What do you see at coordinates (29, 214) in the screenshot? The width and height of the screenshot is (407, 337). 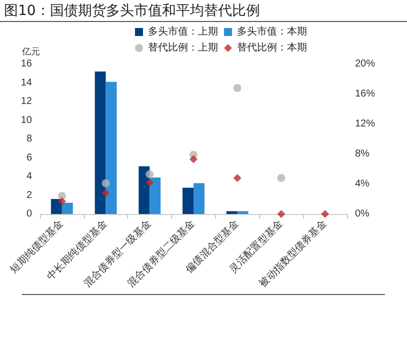 I see `y-tick-label: 0` at bounding box center [29, 214].